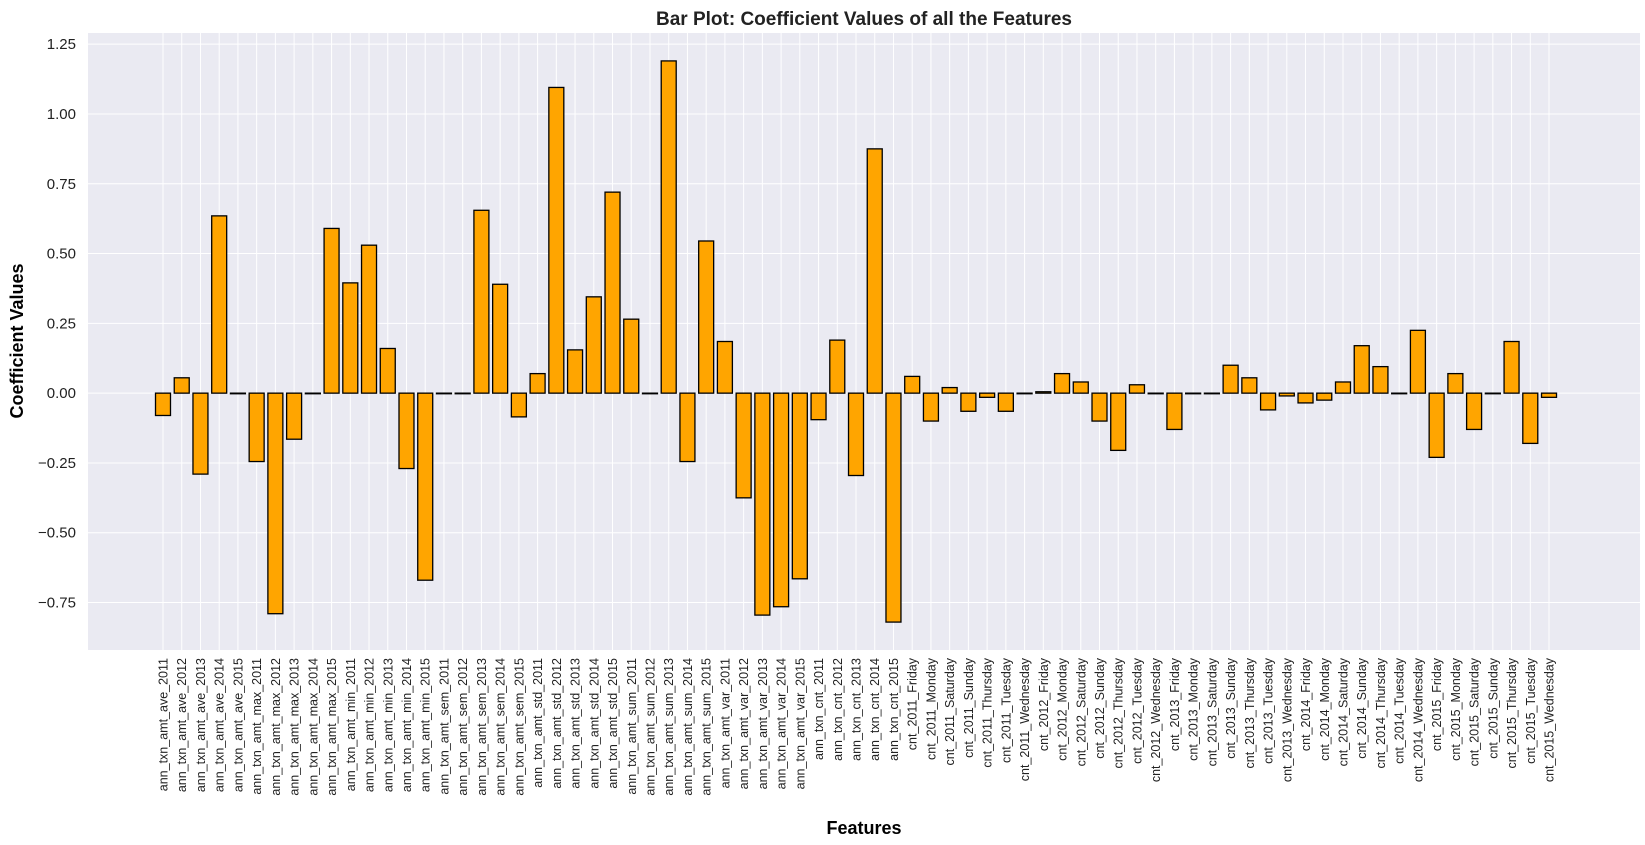 The height and width of the screenshot is (845, 1645). I want to click on x-tick-label: cnt_2015_Sunday, so click(1493, 708).